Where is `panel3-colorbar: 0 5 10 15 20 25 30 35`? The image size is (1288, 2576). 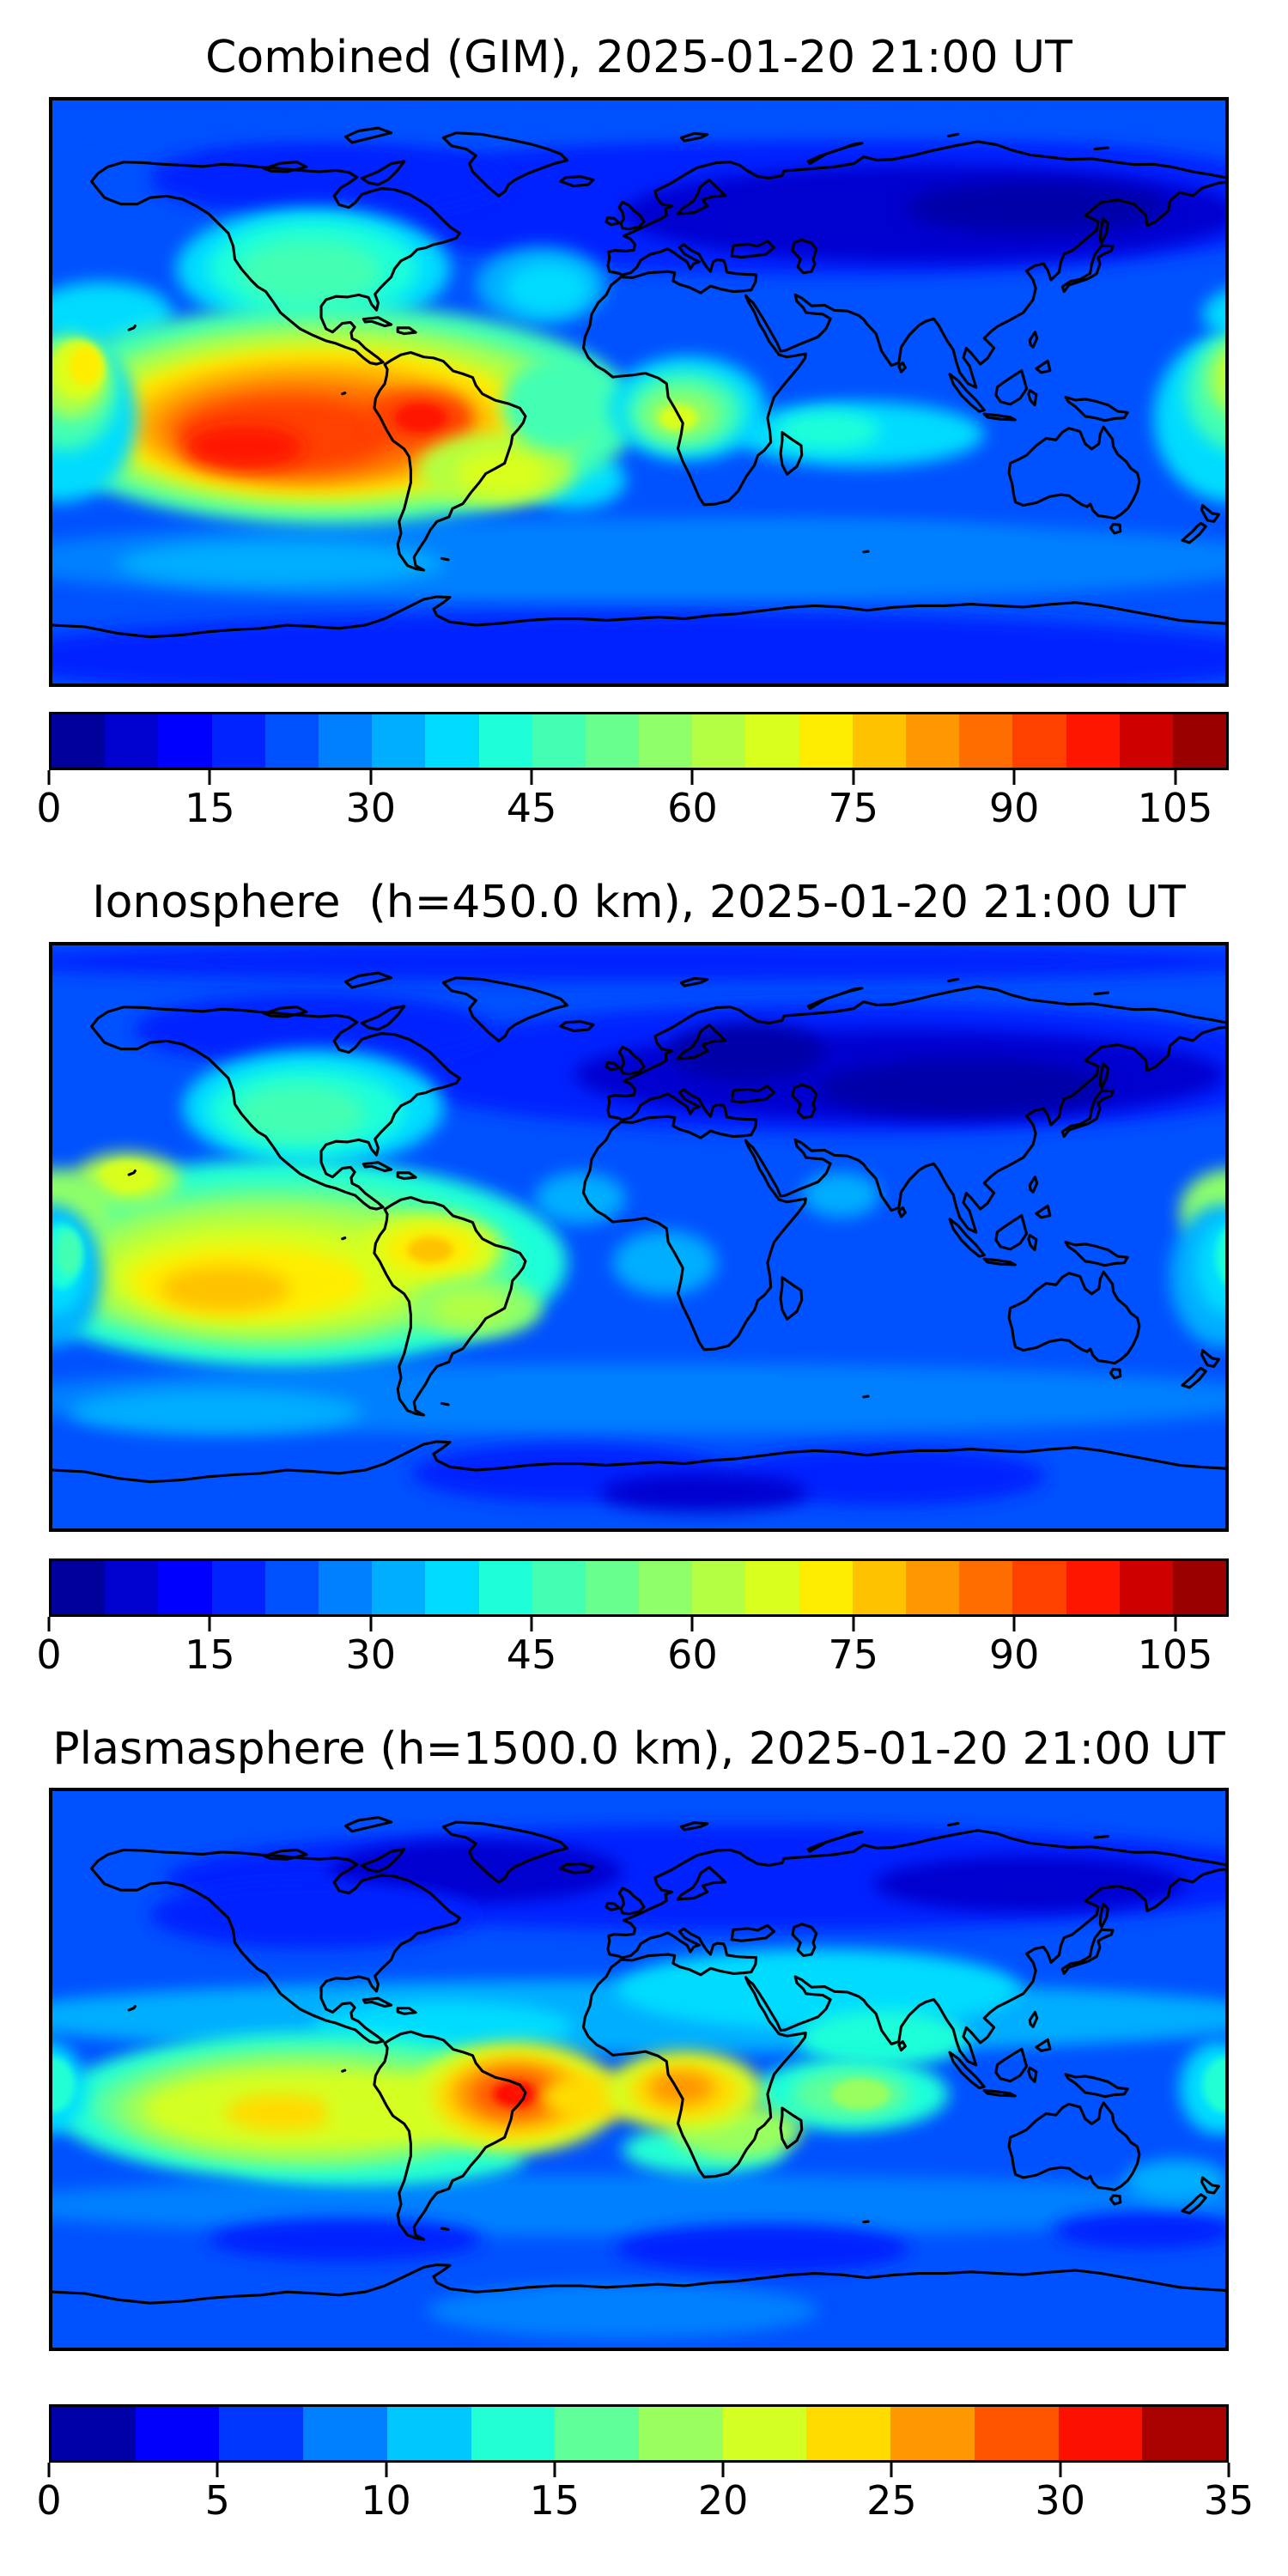 panel3-colorbar: 0 5 10 15 20 25 30 35 is located at coordinates (645, 2467).